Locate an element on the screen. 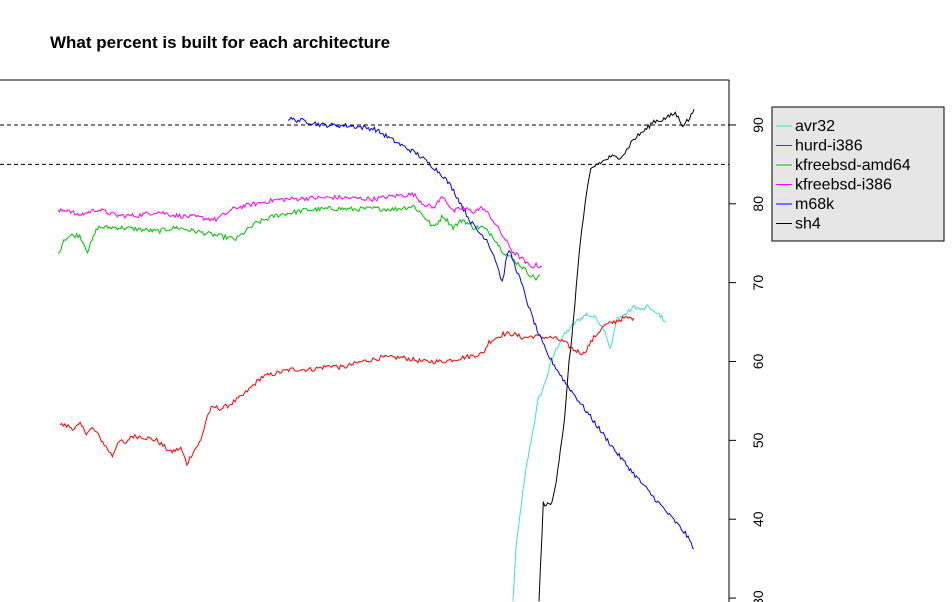 This screenshot has width=952, height=602. legend-label-sh4: sh4 is located at coordinates (808, 224).